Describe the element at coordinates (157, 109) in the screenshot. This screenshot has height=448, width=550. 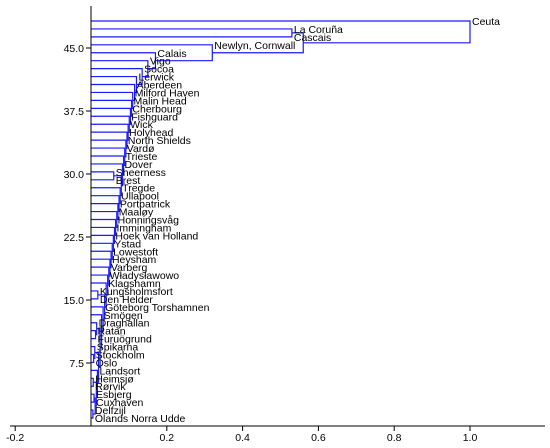
I see `leaf-label: Cherbourg` at that location.